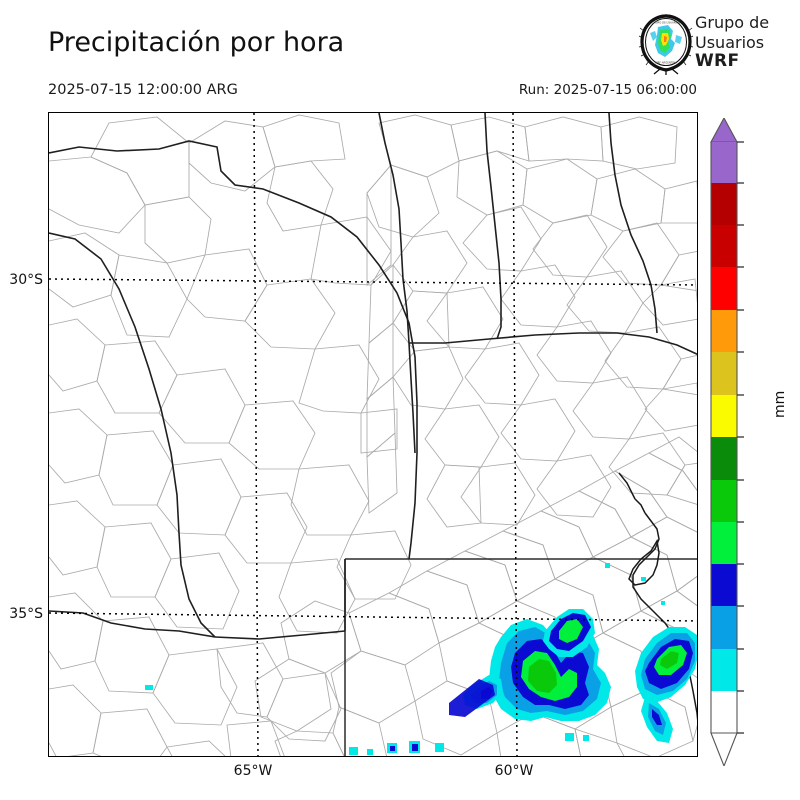 This screenshot has height=800, width=800. I want to click on precip-speck-g, so click(439, 747).